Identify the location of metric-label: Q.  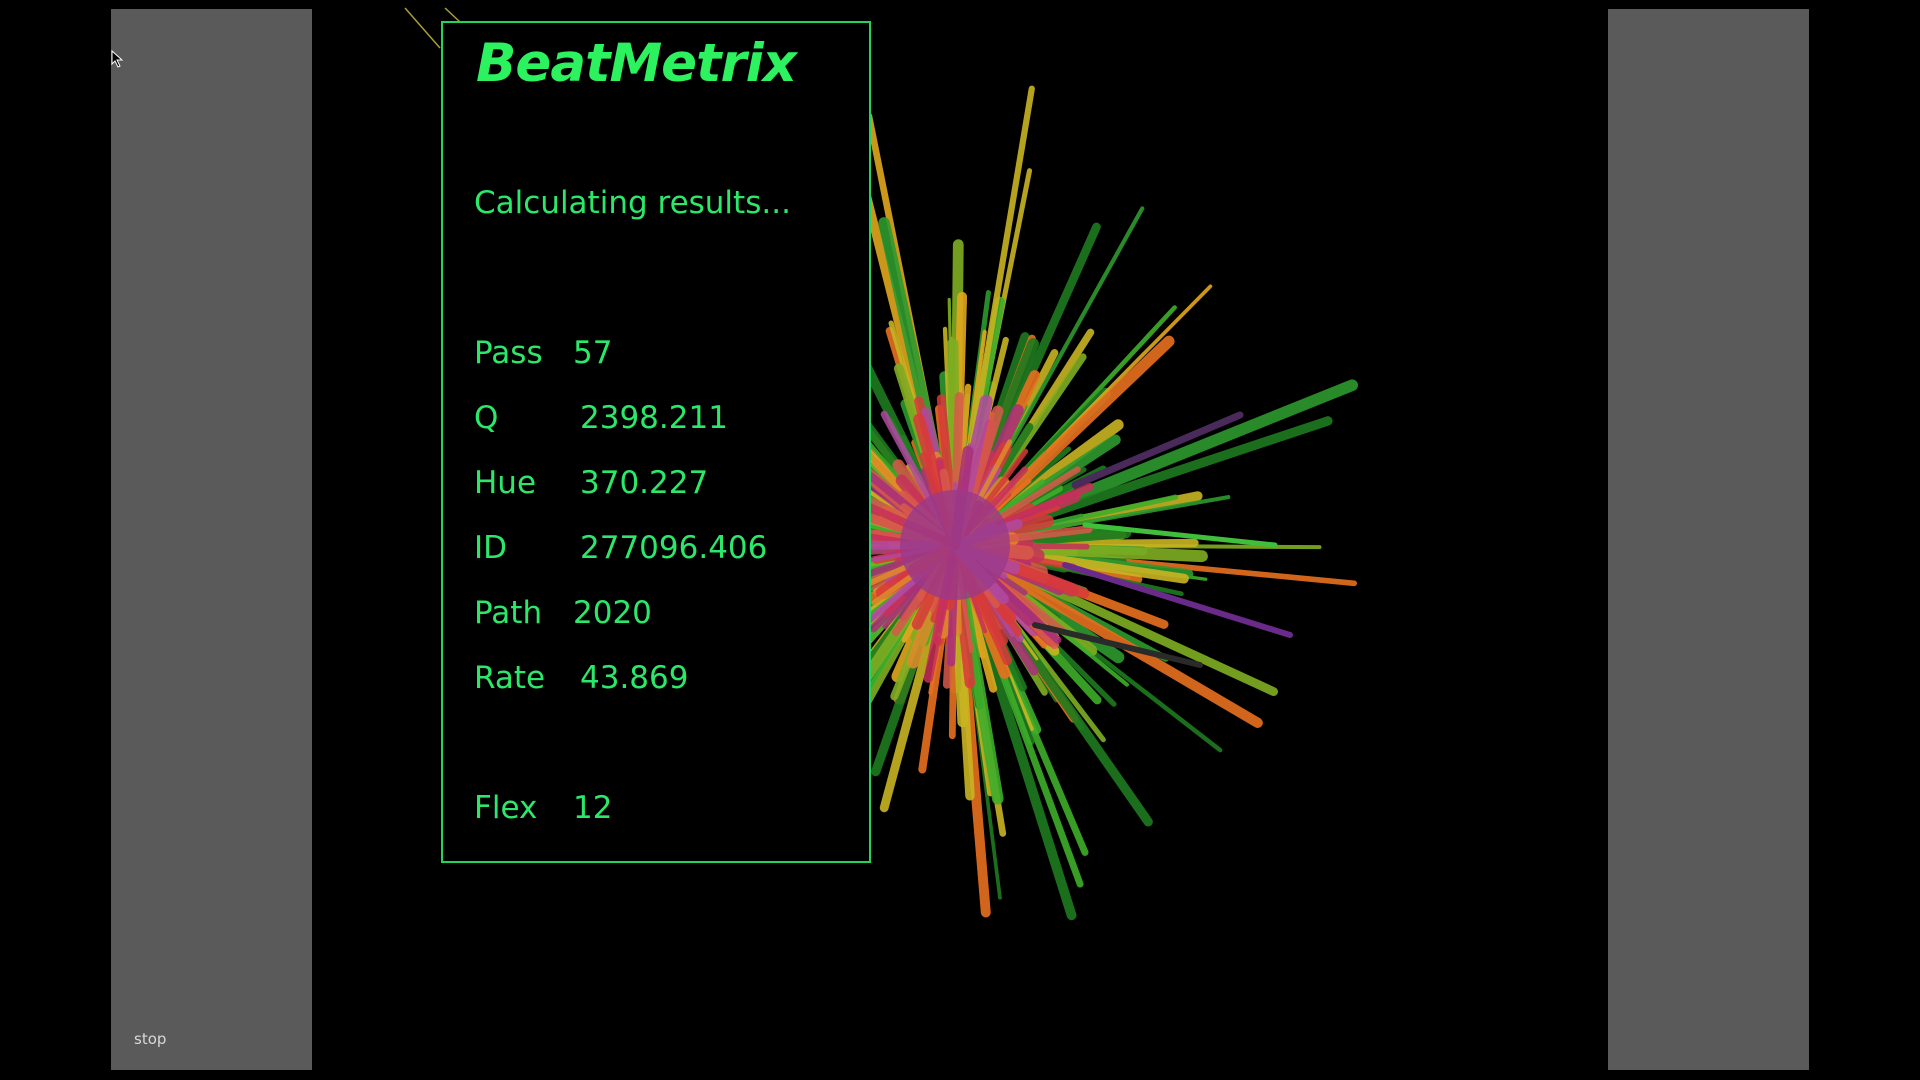
(486, 418).